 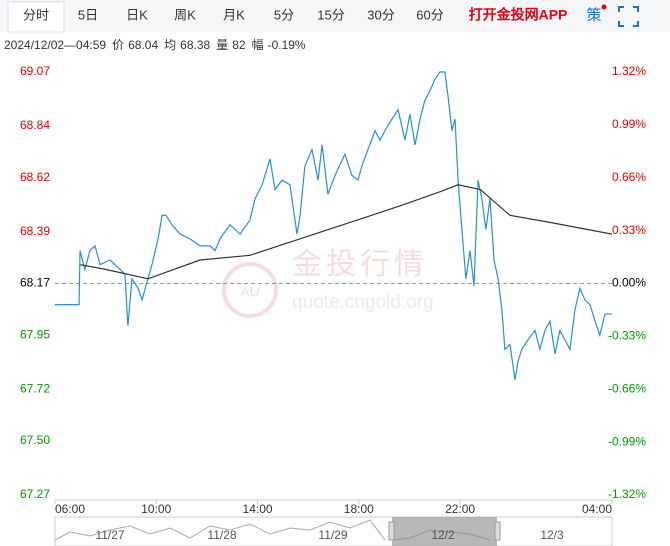 What do you see at coordinates (35, 231) in the screenshot?
I see `y-tick-label: 68.39` at bounding box center [35, 231].